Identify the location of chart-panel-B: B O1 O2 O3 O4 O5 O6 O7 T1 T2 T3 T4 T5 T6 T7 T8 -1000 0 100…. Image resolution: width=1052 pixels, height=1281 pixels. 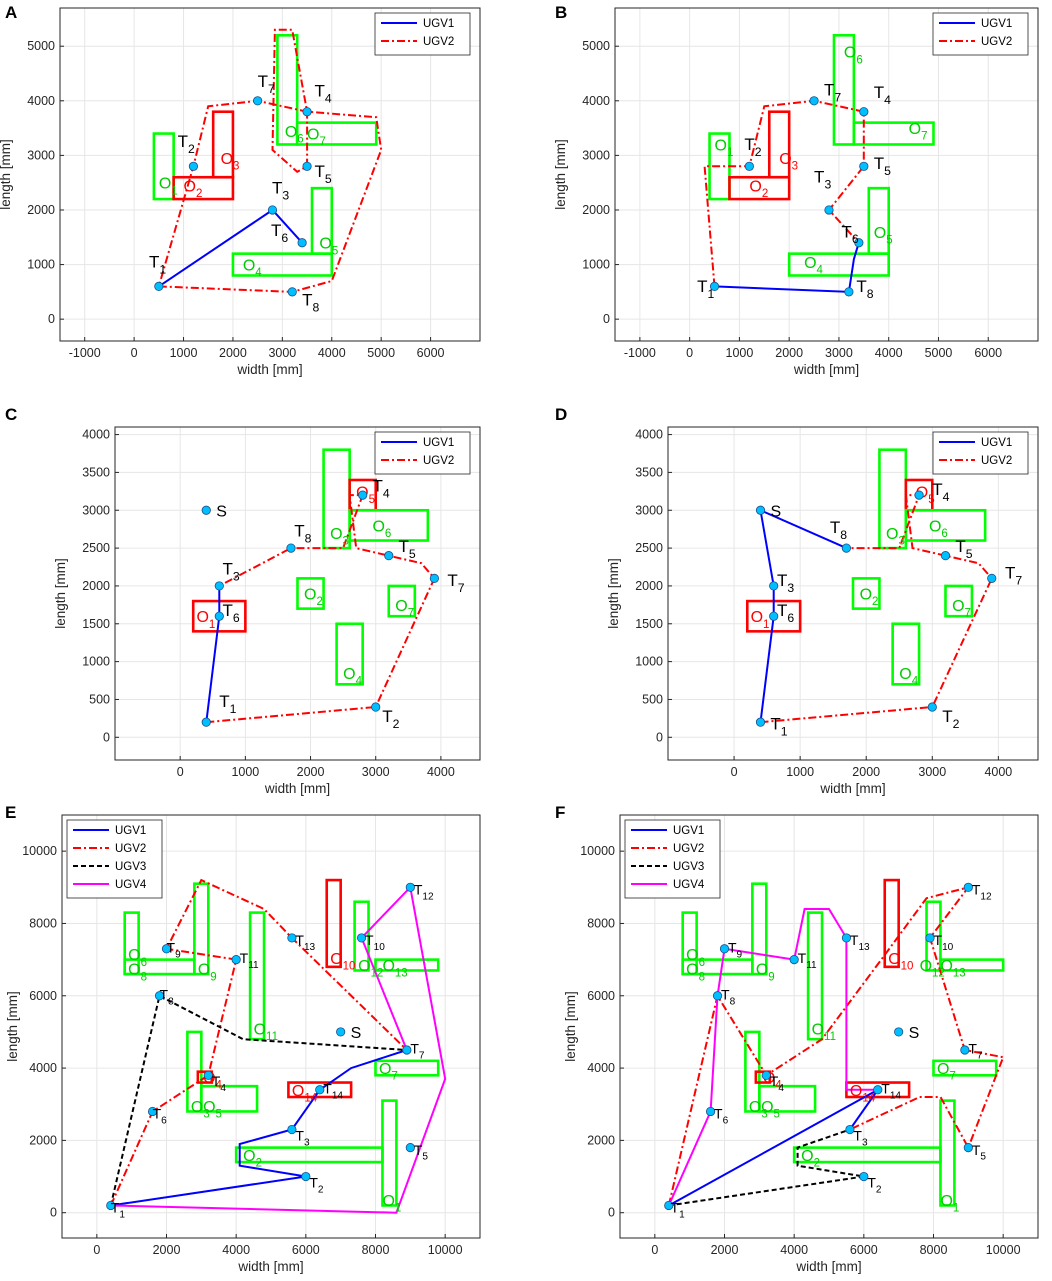
(796, 190).